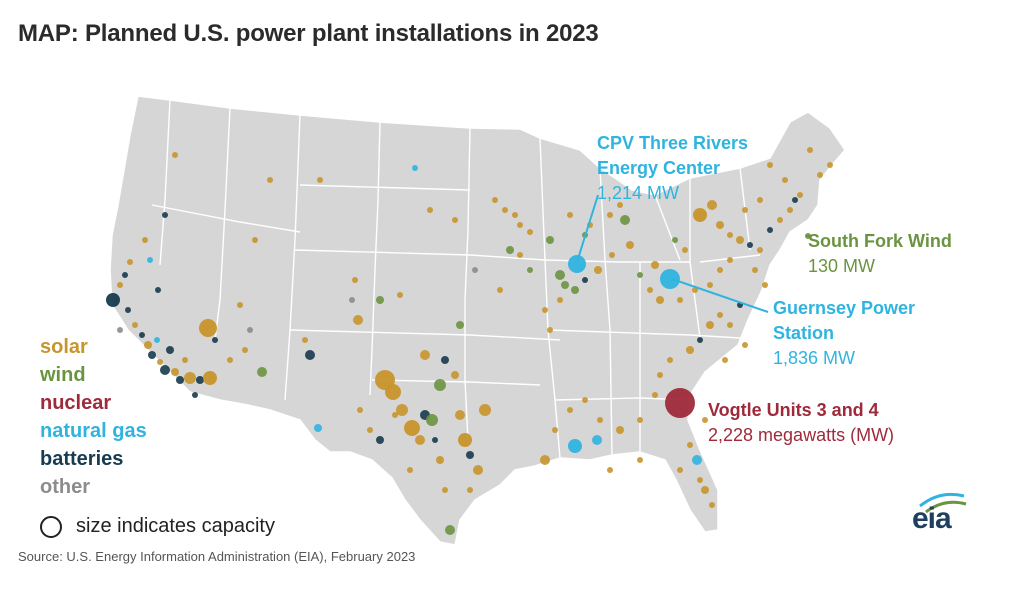  I want to click on callout-southfork-name: South Fork Wind, so click(880, 241).